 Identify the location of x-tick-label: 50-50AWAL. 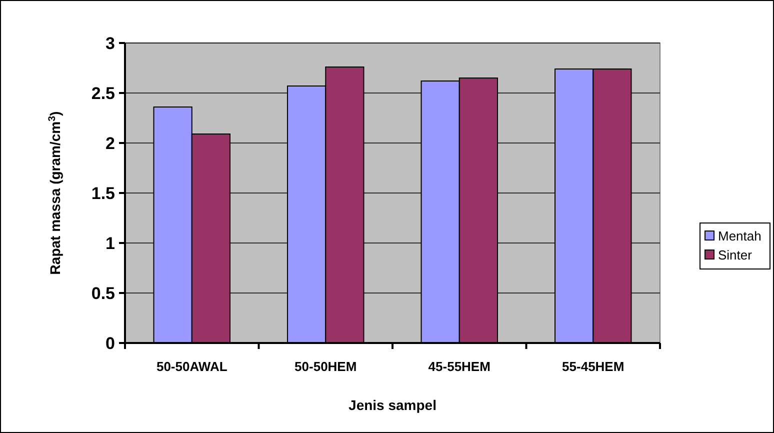
(192, 366).